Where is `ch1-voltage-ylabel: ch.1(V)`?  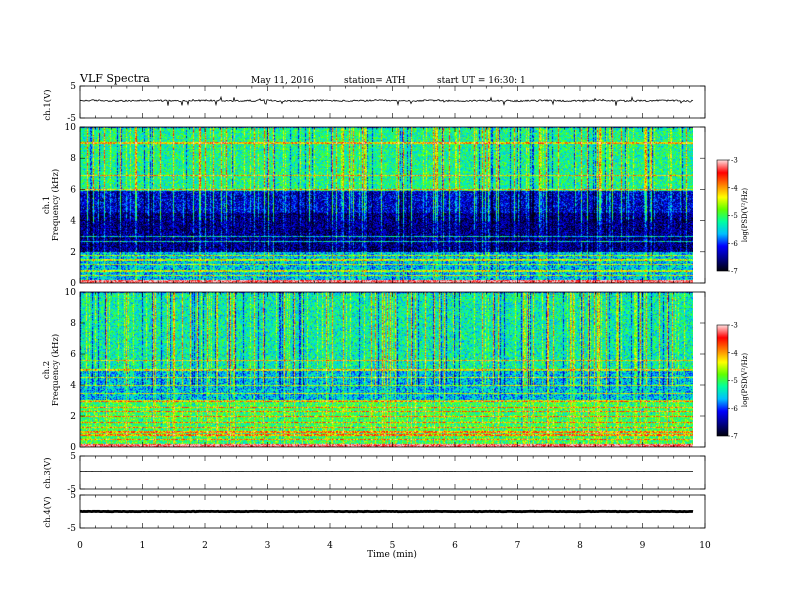 ch1-voltage-ylabel: ch.1(V) is located at coordinates (47, 104).